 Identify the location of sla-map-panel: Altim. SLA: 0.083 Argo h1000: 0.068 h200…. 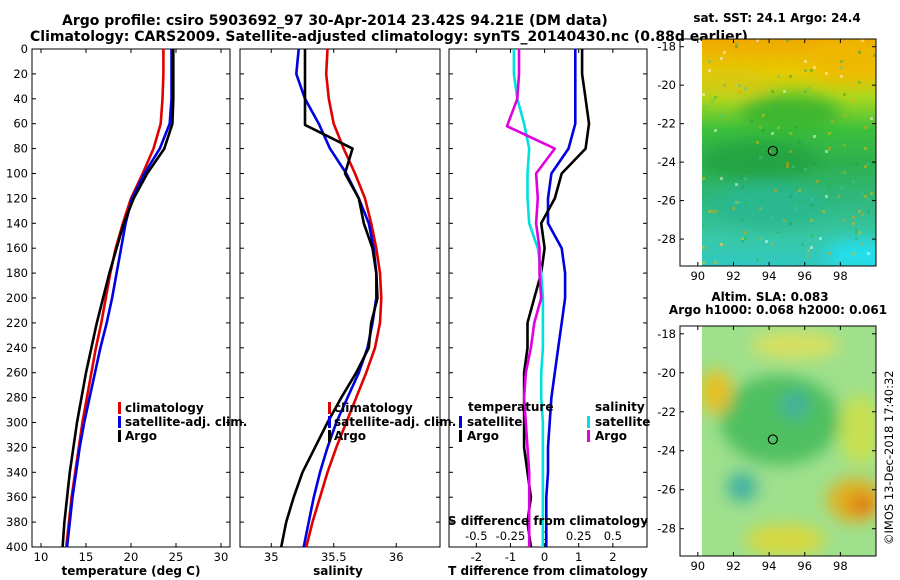
(772, 431).